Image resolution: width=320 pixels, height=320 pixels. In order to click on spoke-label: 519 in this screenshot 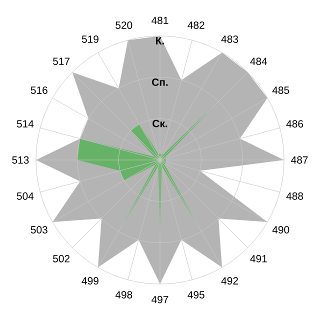, I will do `click(90, 39)`.